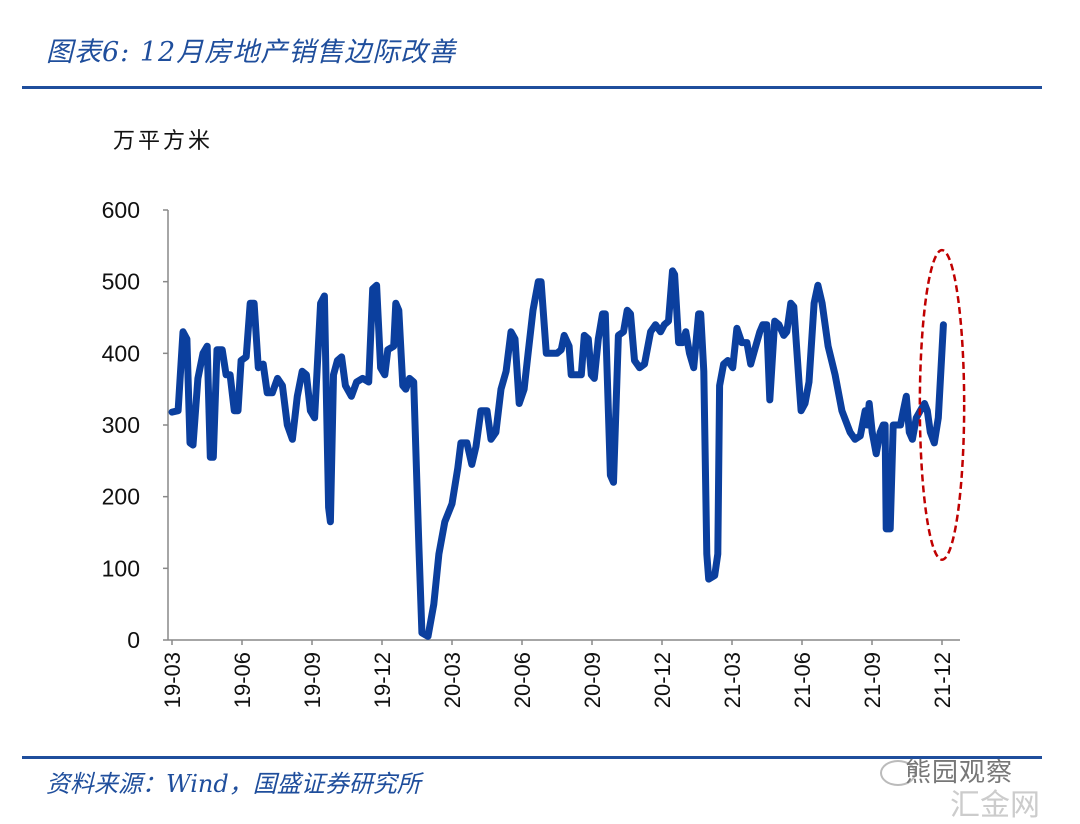 The image size is (1080, 824). What do you see at coordinates (382, 680) in the screenshot?
I see `x-tick-label: 19-12` at bounding box center [382, 680].